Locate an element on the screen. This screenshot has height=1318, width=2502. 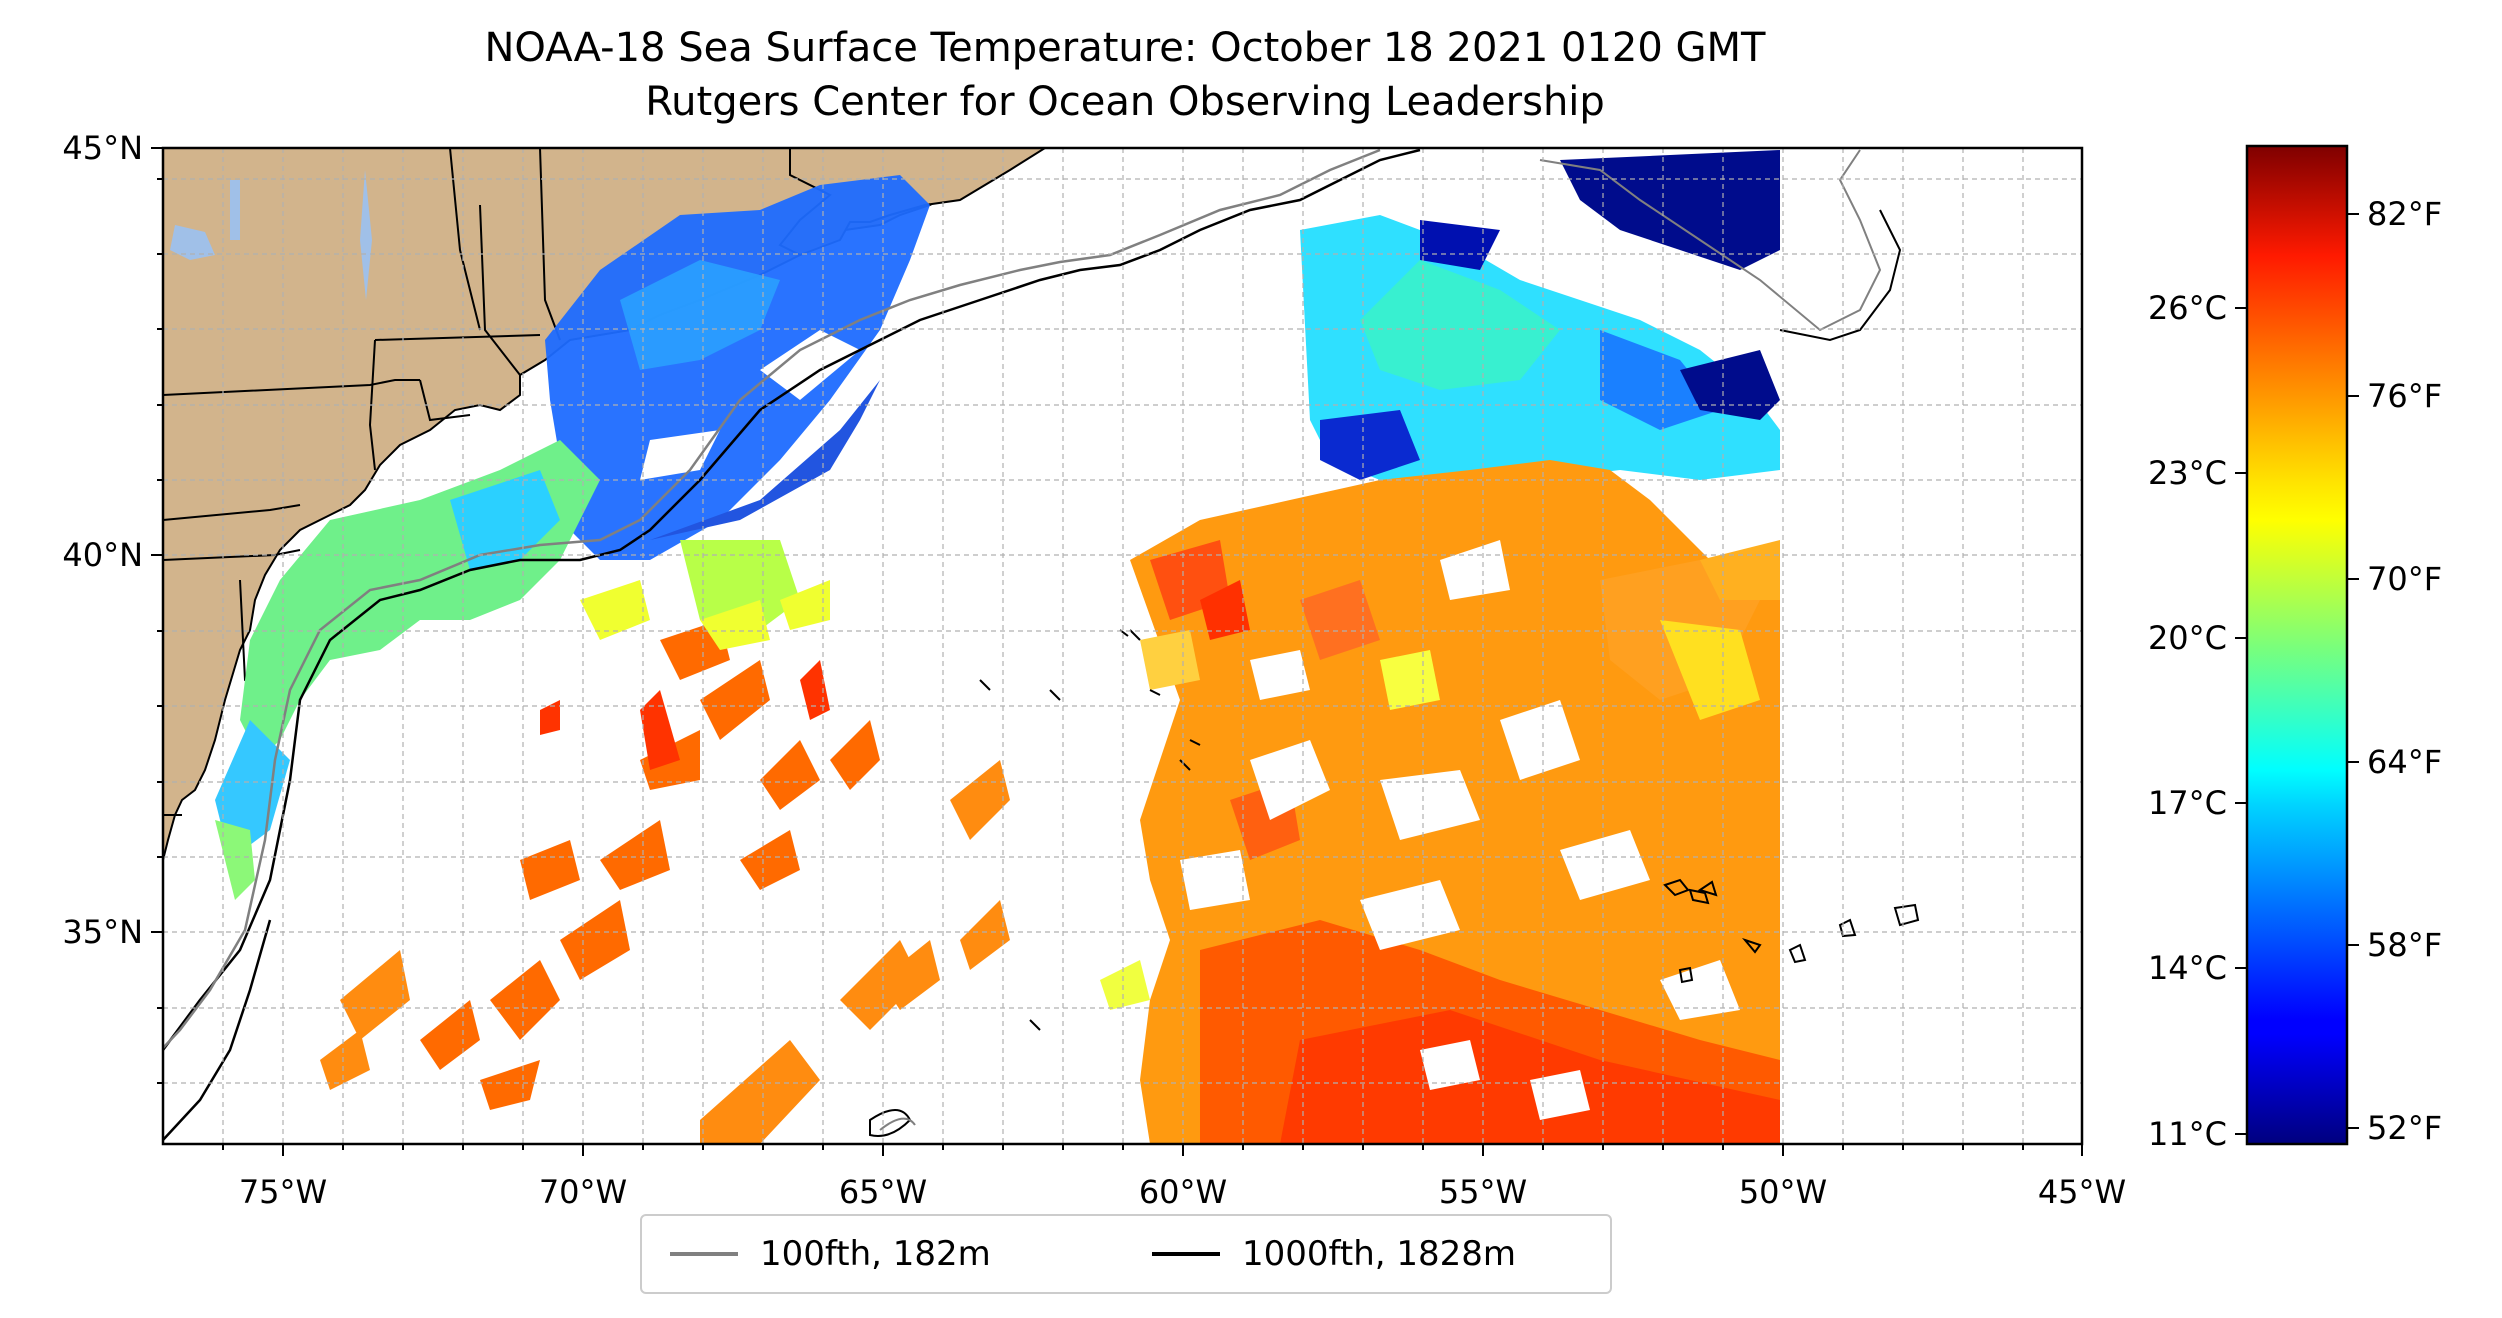
lon-tick-labels: 75°W 70°W 65°W 60°W 55°W 50°W 45°W is located at coordinates (1182, 1192).